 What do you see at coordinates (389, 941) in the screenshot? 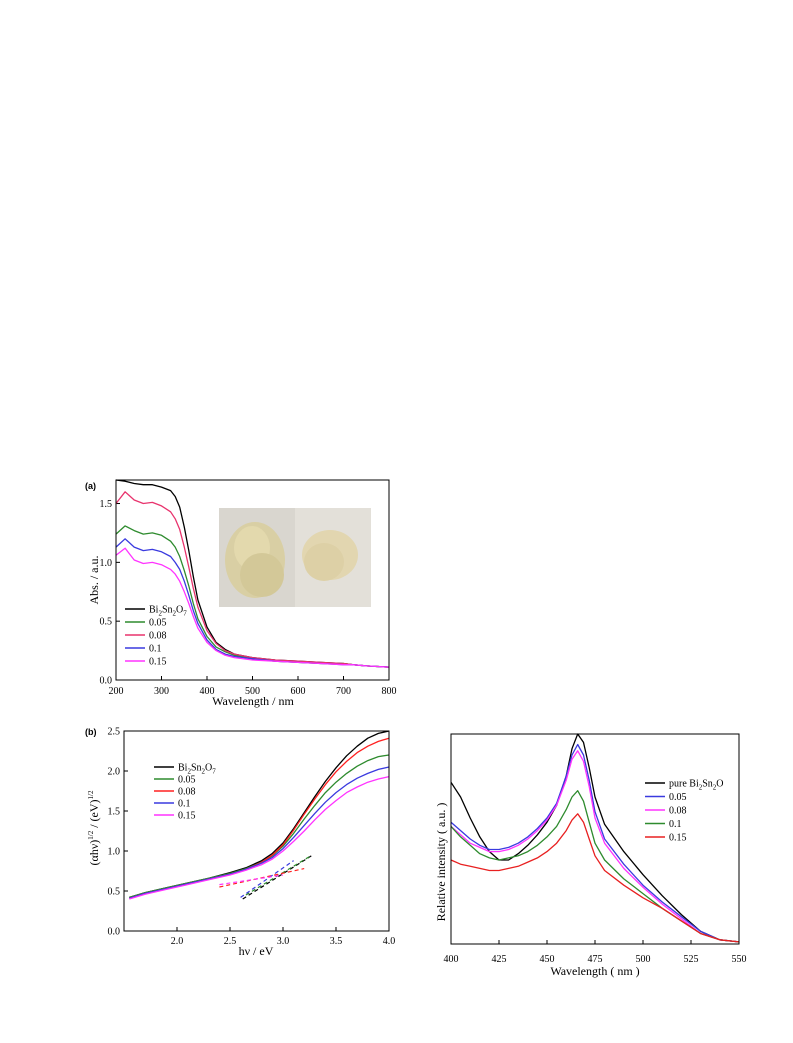
I see `x-tick-label: 4.0` at bounding box center [389, 941].